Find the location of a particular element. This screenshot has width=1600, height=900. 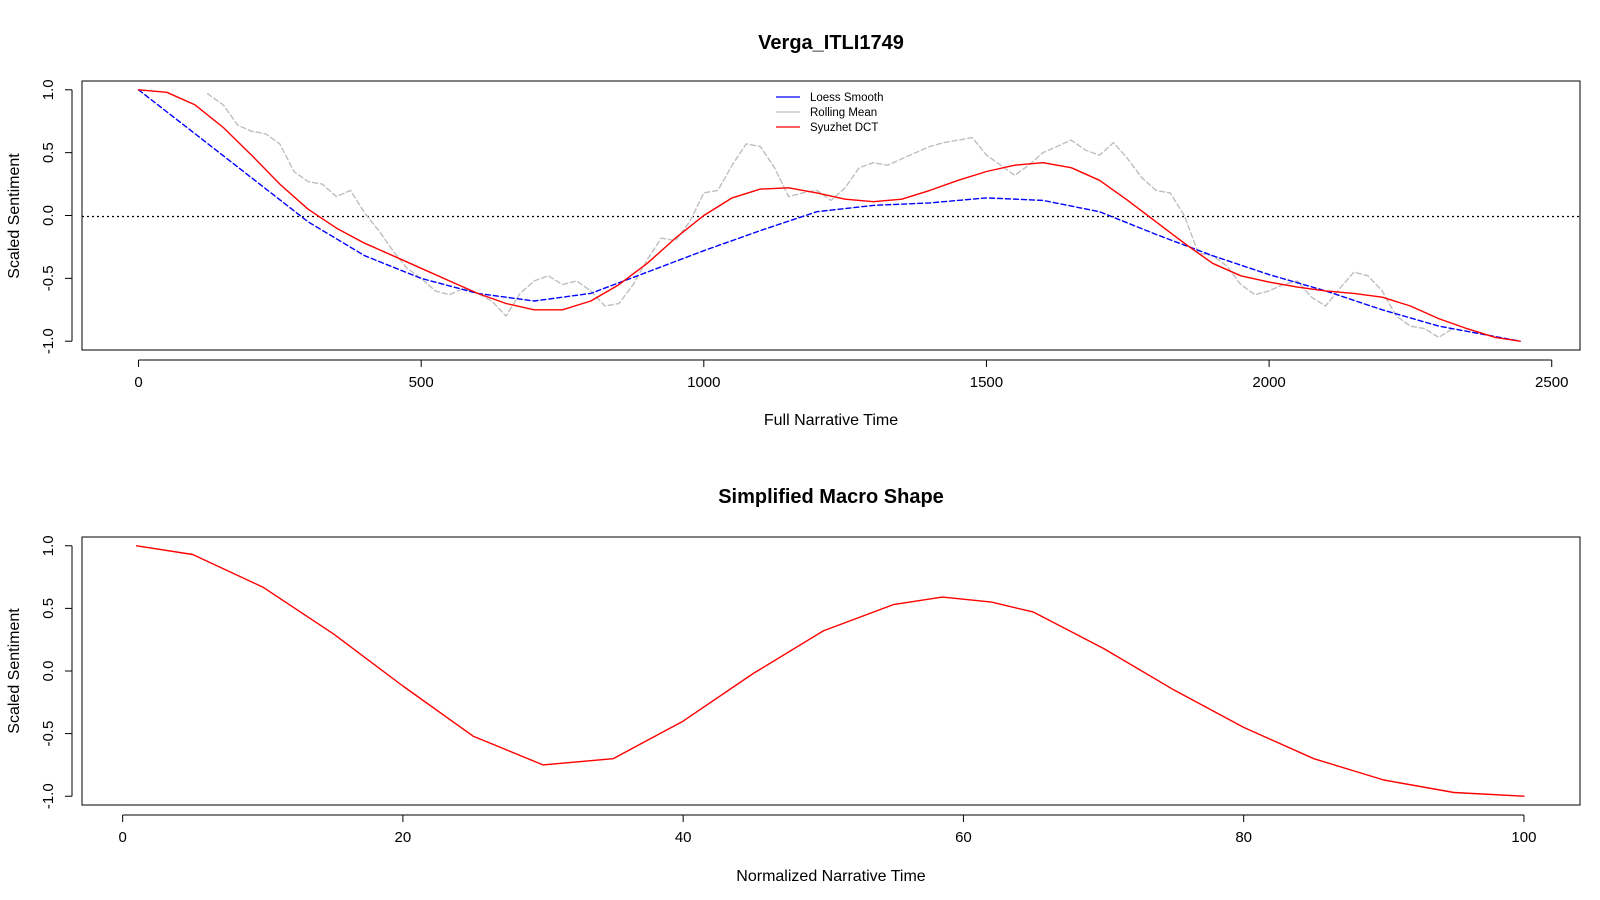

legend-label-loess-smooth: Loess Smooth is located at coordinates (847, 98).